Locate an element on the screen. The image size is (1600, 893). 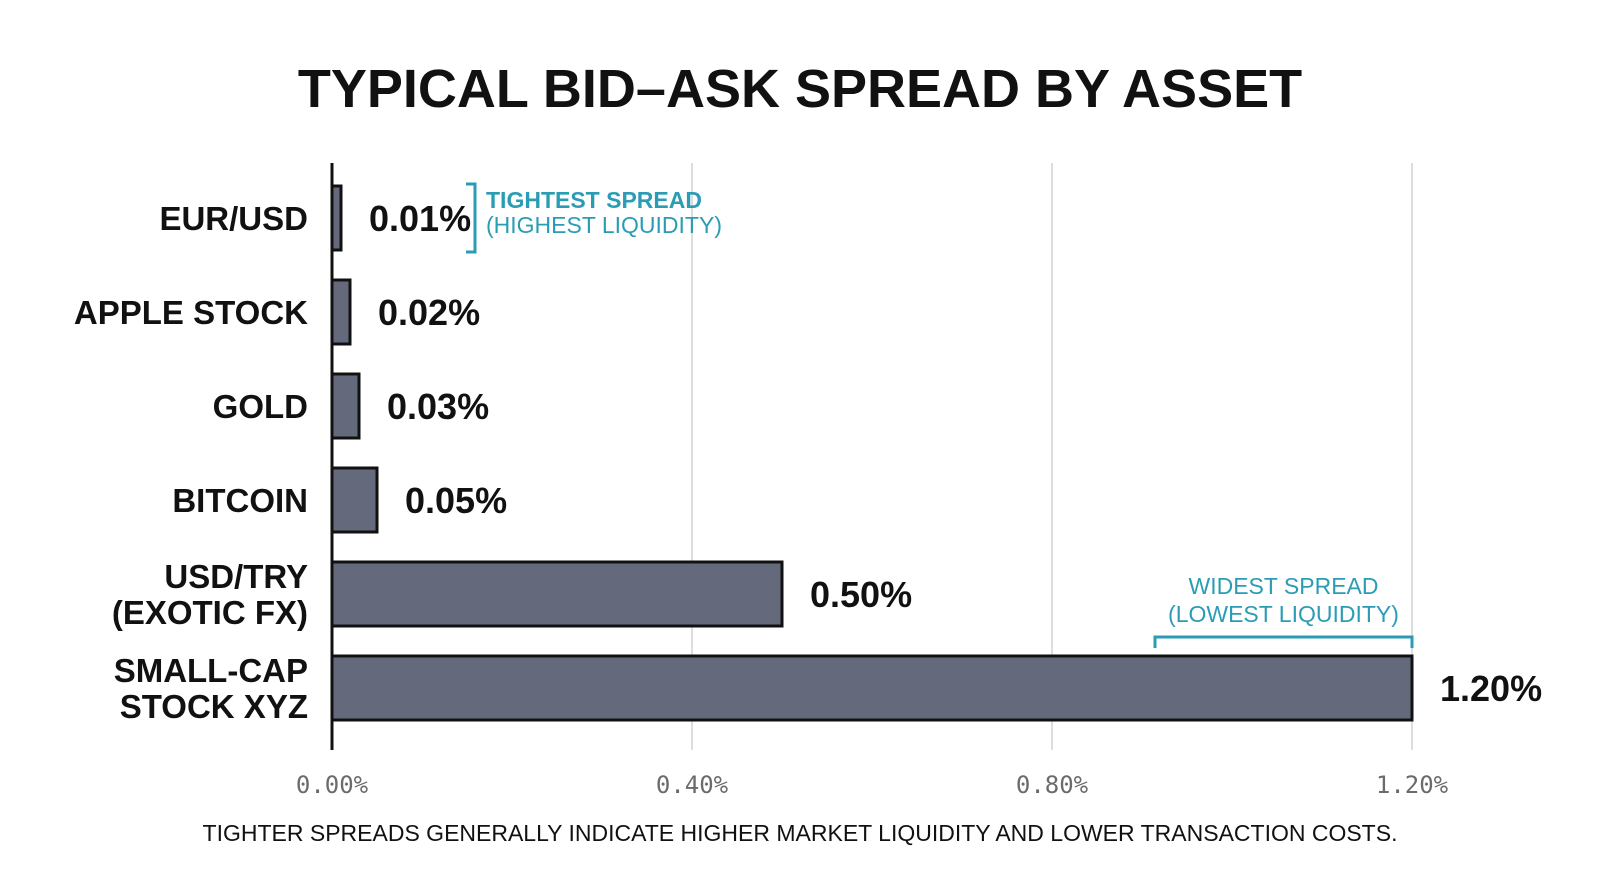
annotation-widest: WIDEST SPREAD(LOWEST LIQUIDITY) is located at coordinates (1283, 610).